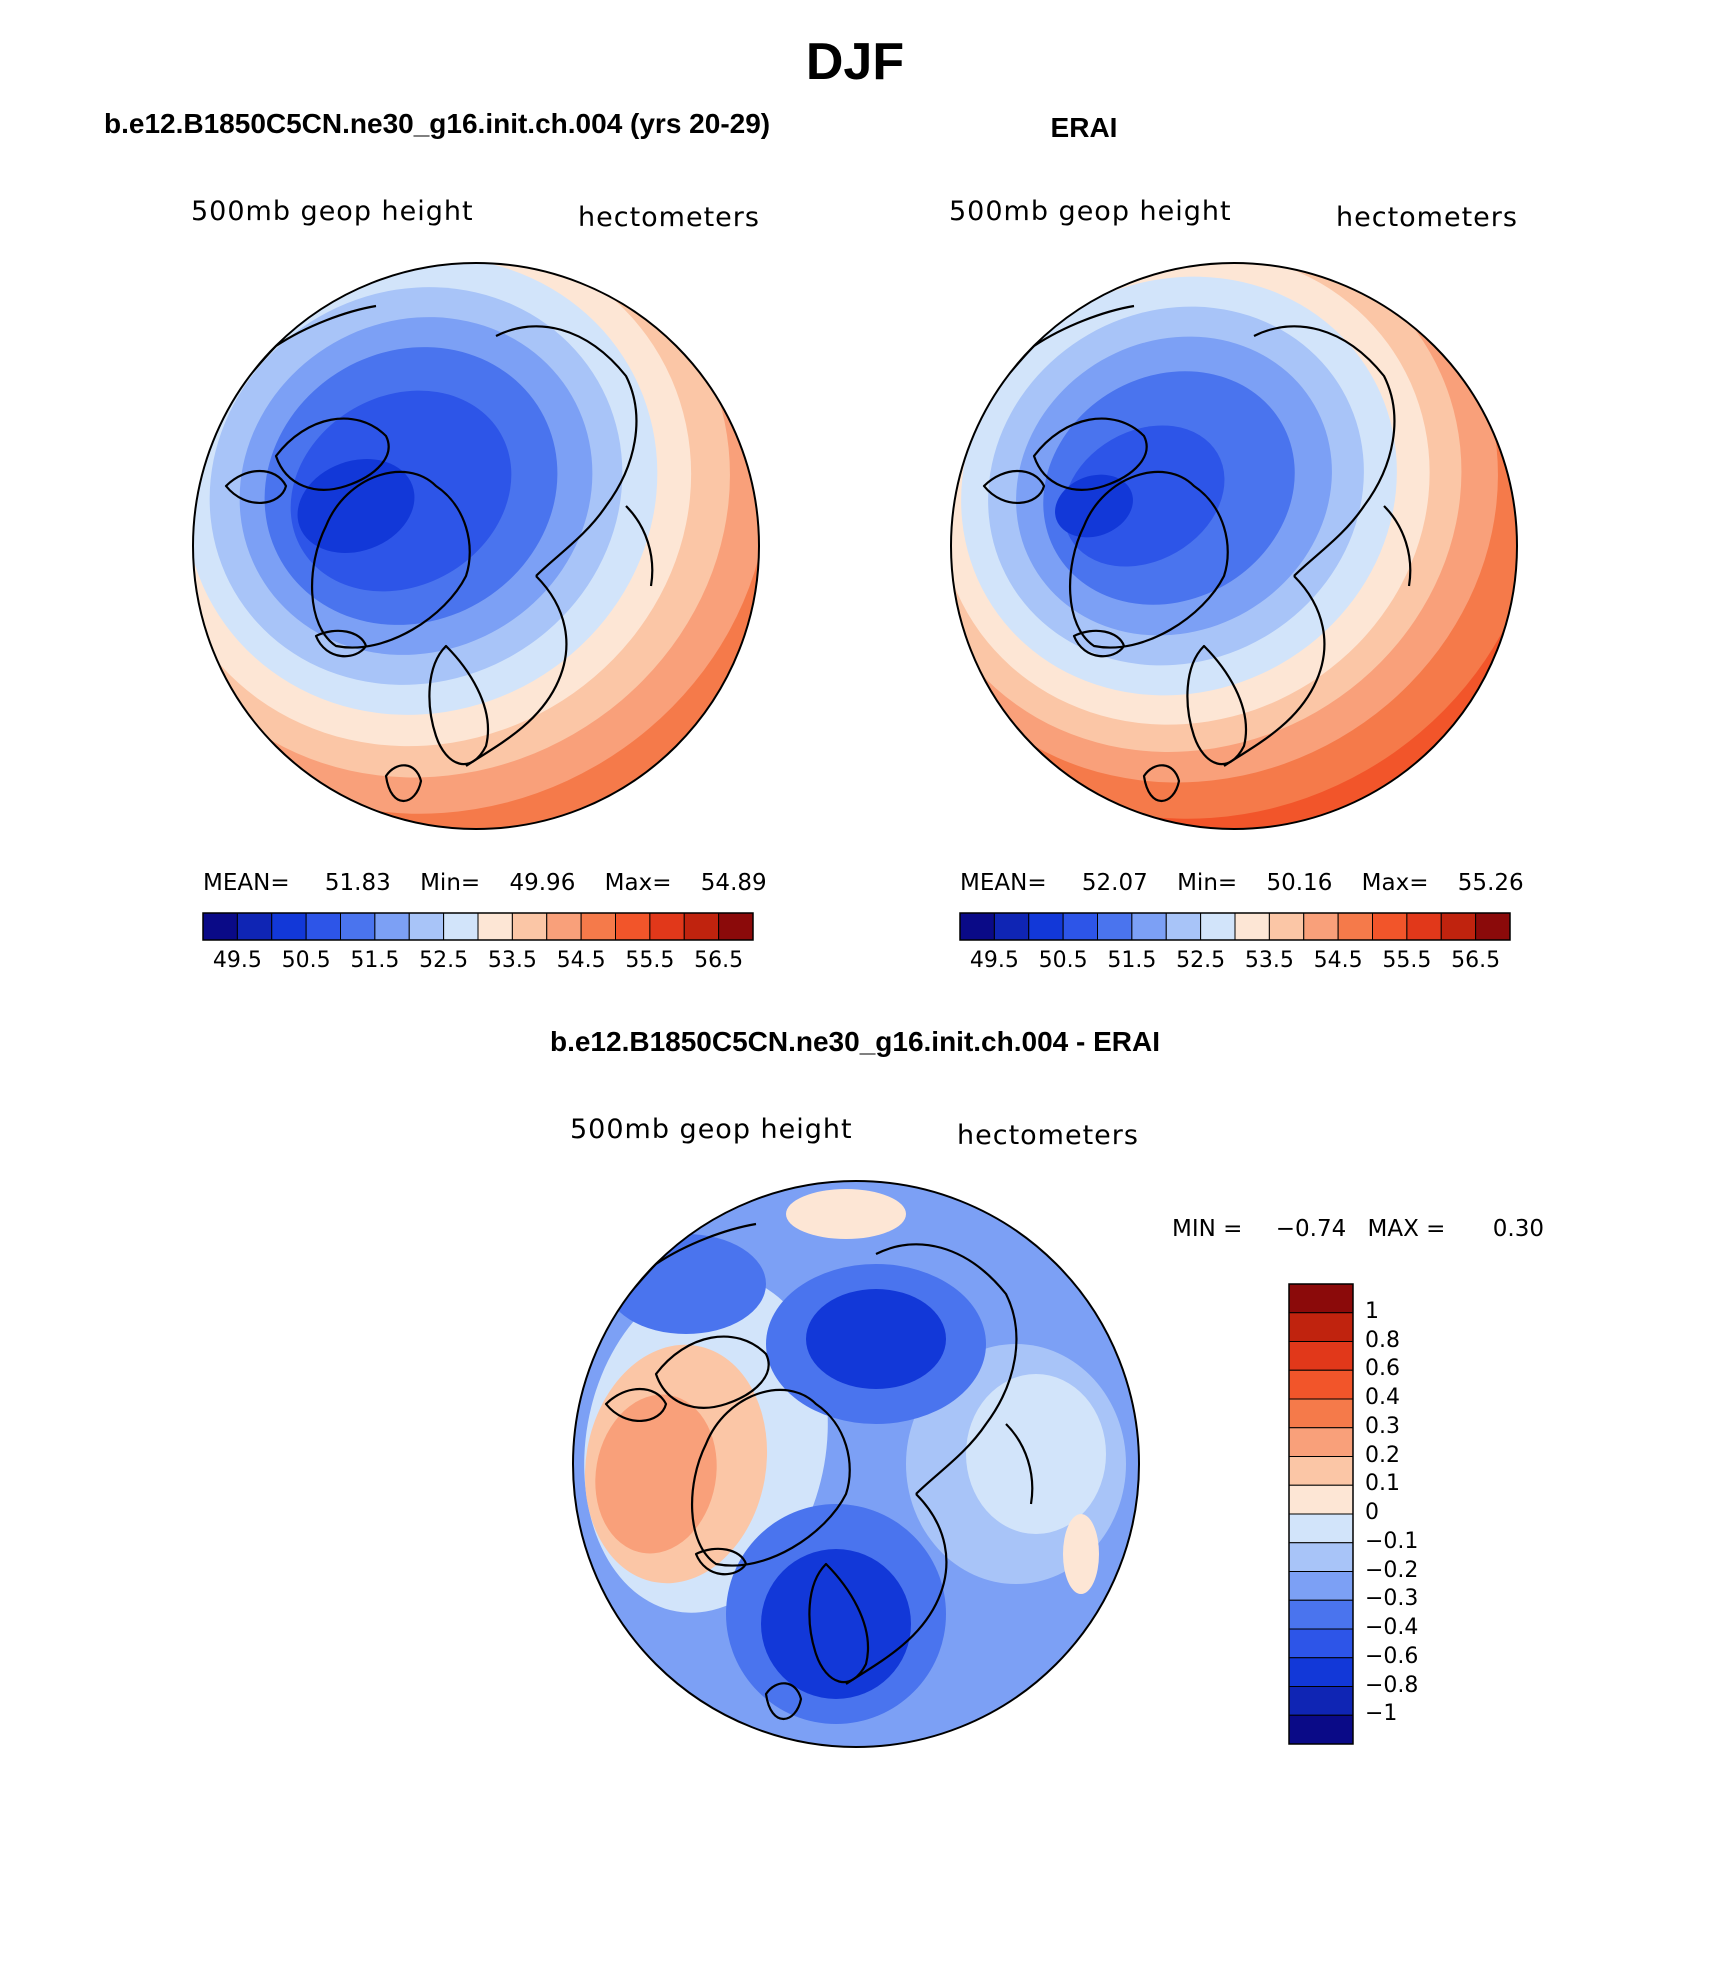 This screenshot has height=1963, width=1710. I want to click on colorbar-tick-label: 0.6, so click(1382, 1369).